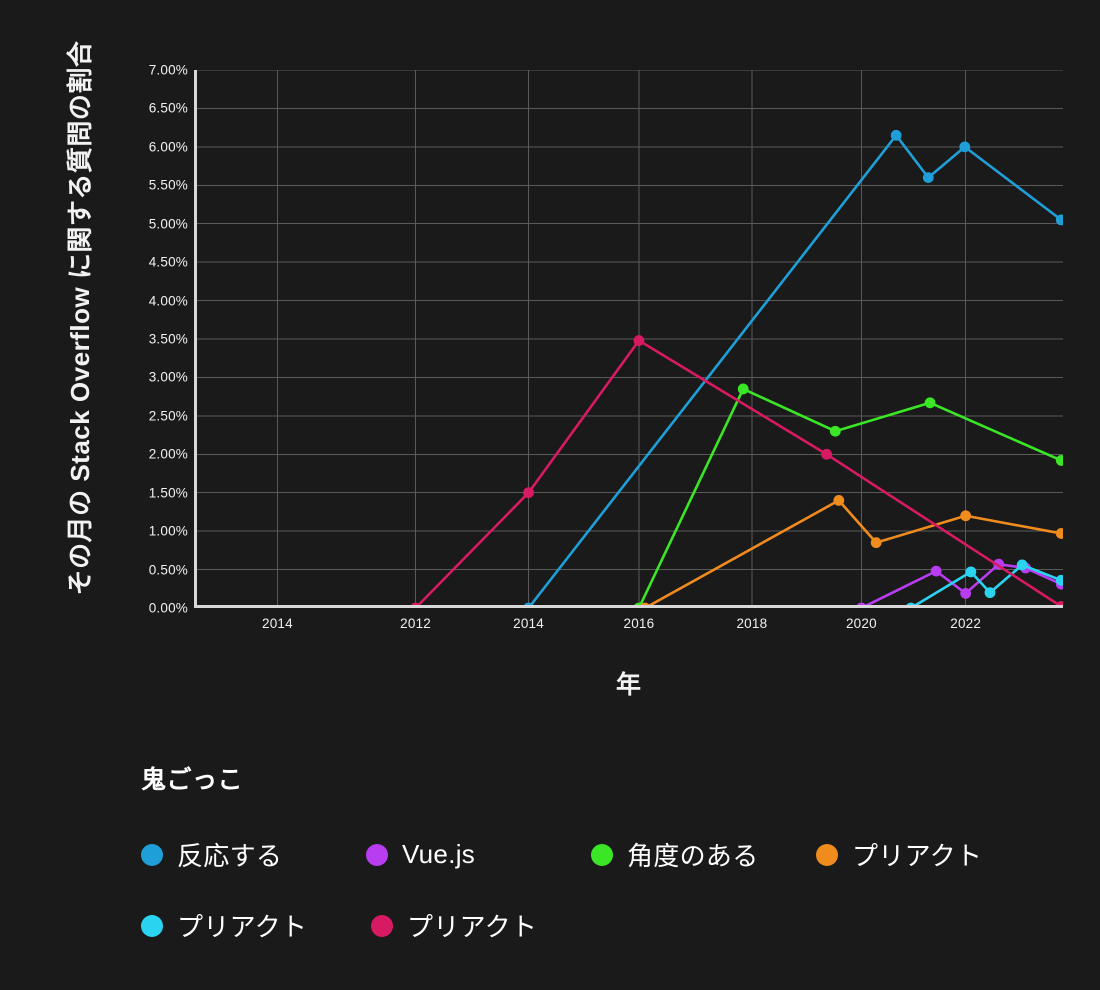 This screenshot has width=1100, height=990. I want to click on y-axis-tick-label: 1.00%, so click(168, 531).